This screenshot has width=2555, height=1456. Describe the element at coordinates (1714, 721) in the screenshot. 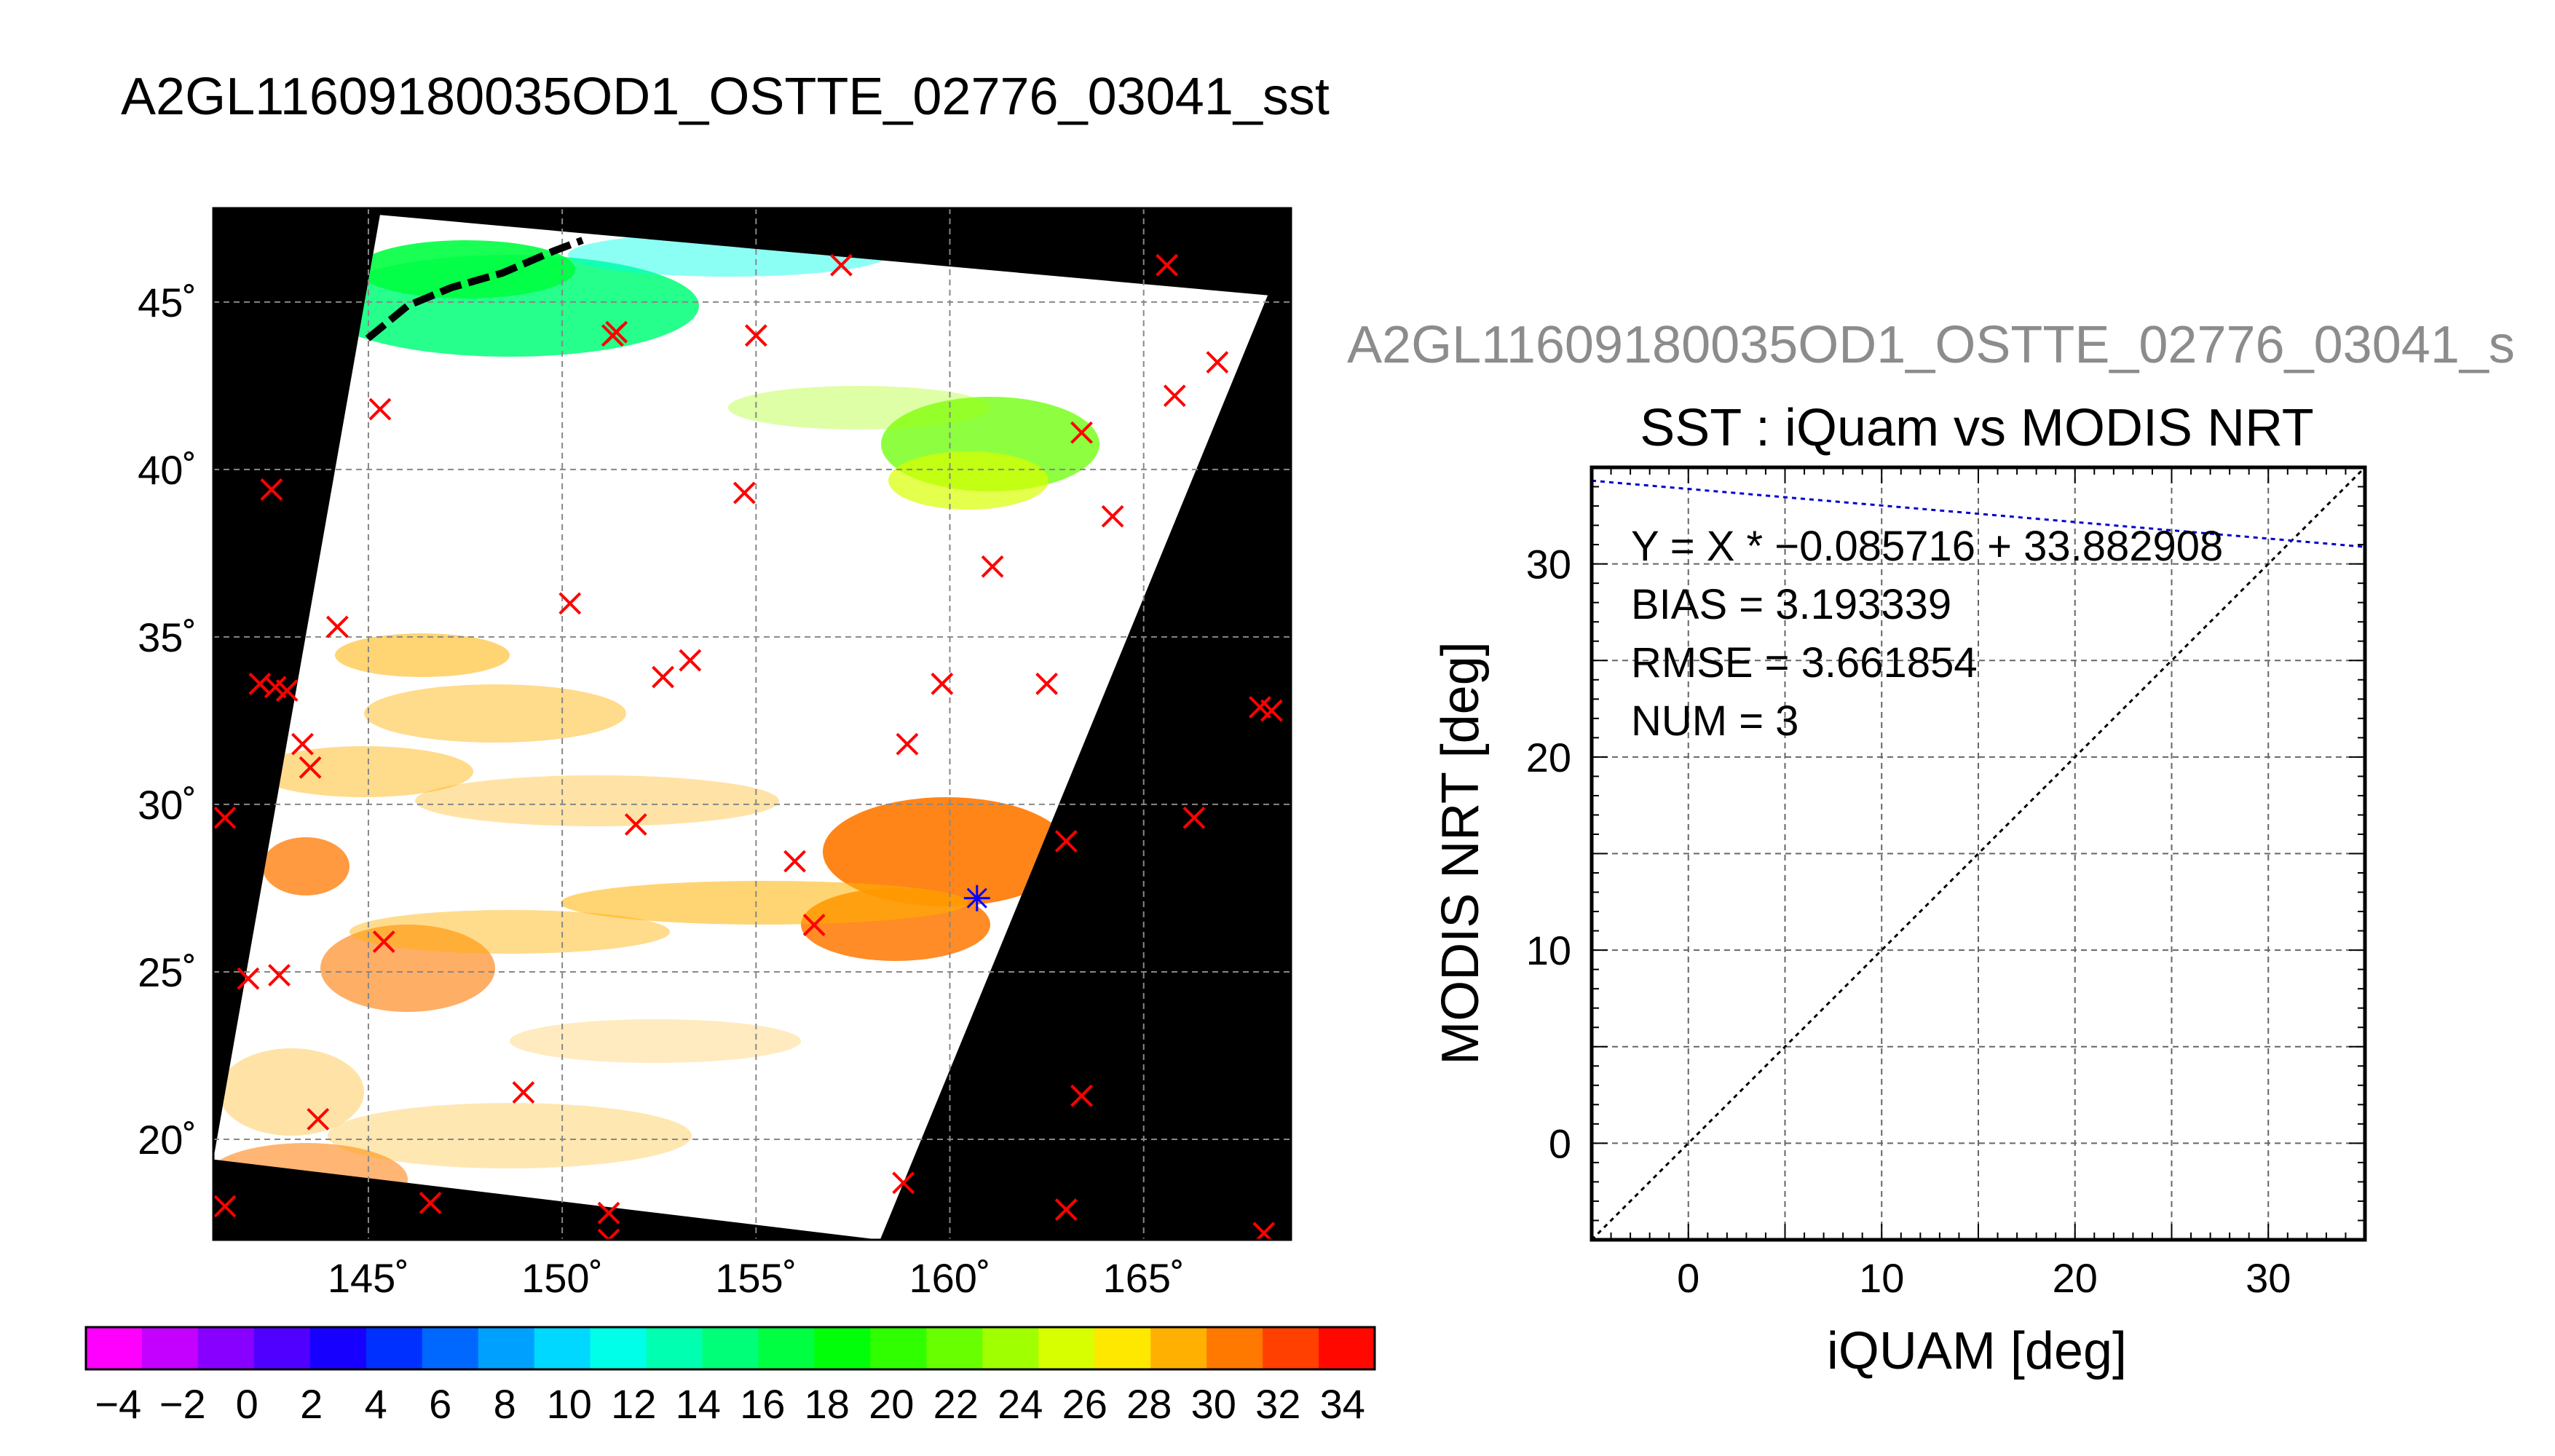

I see `stats-line-num: NUM = 3` at that location.